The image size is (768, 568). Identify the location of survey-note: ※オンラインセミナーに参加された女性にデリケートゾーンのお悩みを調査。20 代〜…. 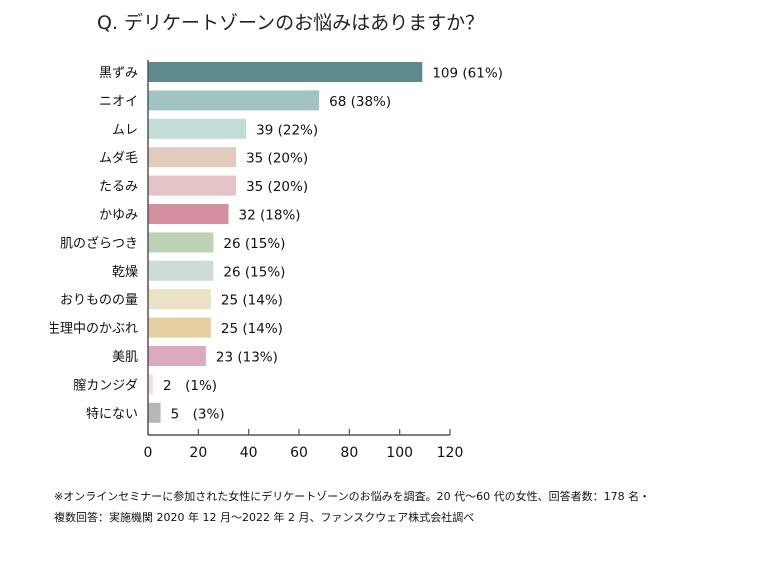
(352, 507).